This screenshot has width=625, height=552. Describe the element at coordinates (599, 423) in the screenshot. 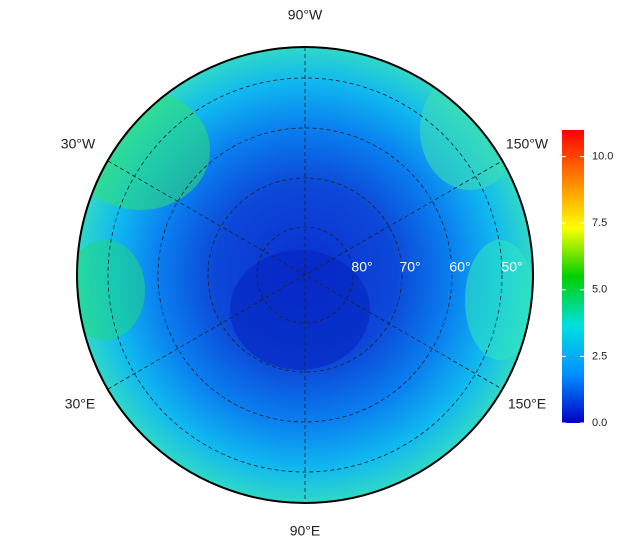

I see `colorbar-tick-label: 0.0` at that location.